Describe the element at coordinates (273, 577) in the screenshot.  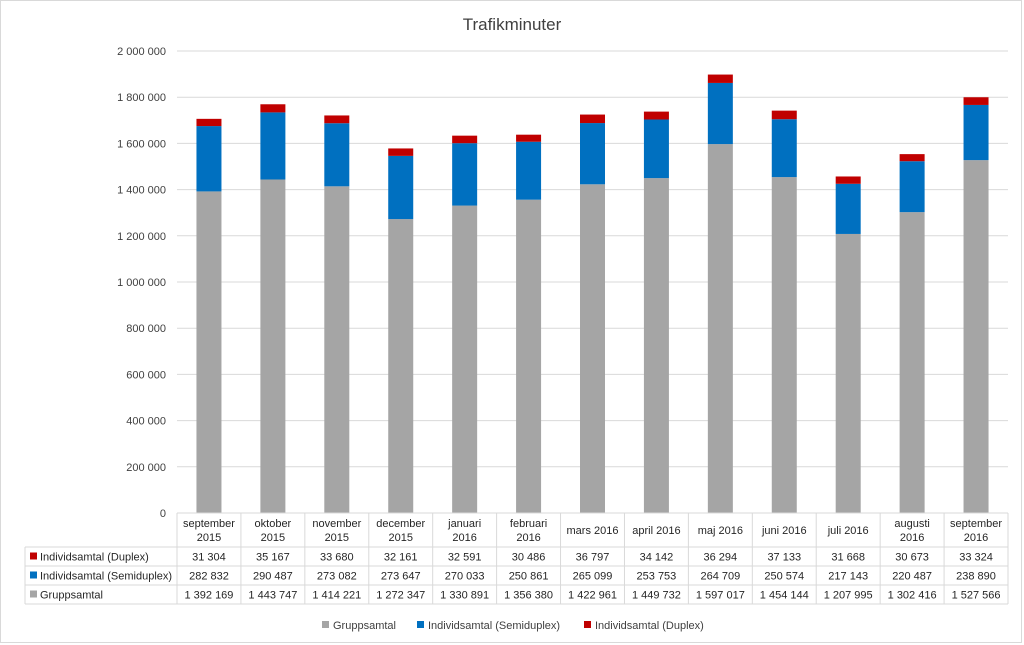
I see `data-label: 290 487` at that location.